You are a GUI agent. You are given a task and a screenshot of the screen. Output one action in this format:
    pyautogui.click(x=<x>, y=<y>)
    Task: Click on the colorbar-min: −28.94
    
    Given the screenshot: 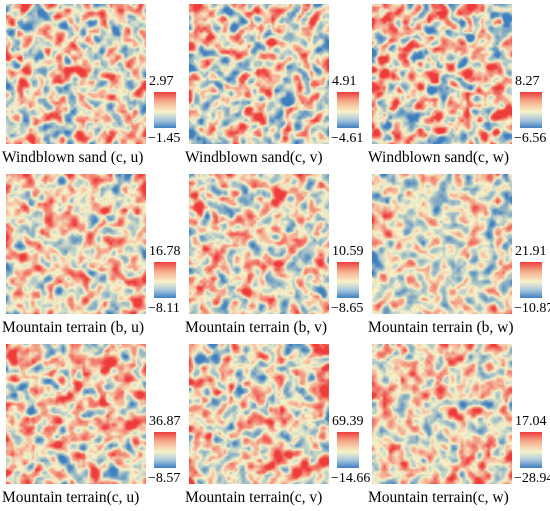 What is the action you would take?
    pyautogui.click(x=532, y=478)
    